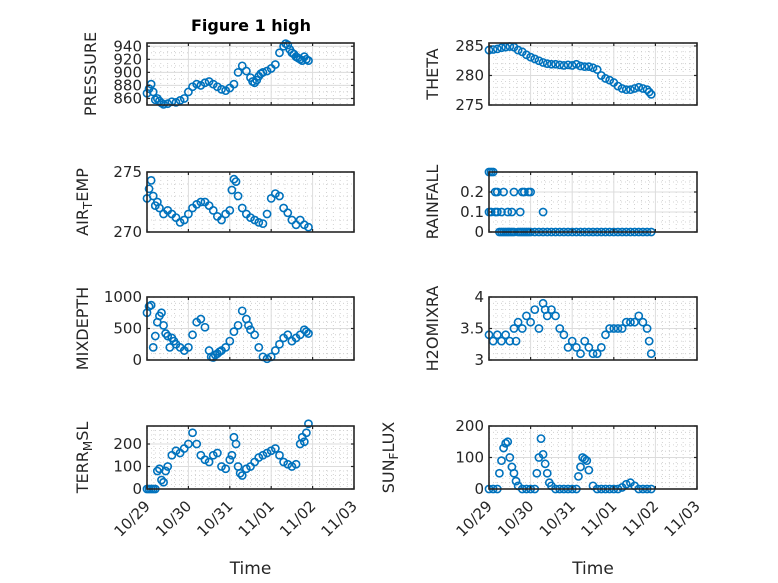 Image resolution: width=778 pixels, height=583 pixels. Describe the element at coordinates (469, 426) in the screenshot. I see `y-tick-label: 200` at that location.